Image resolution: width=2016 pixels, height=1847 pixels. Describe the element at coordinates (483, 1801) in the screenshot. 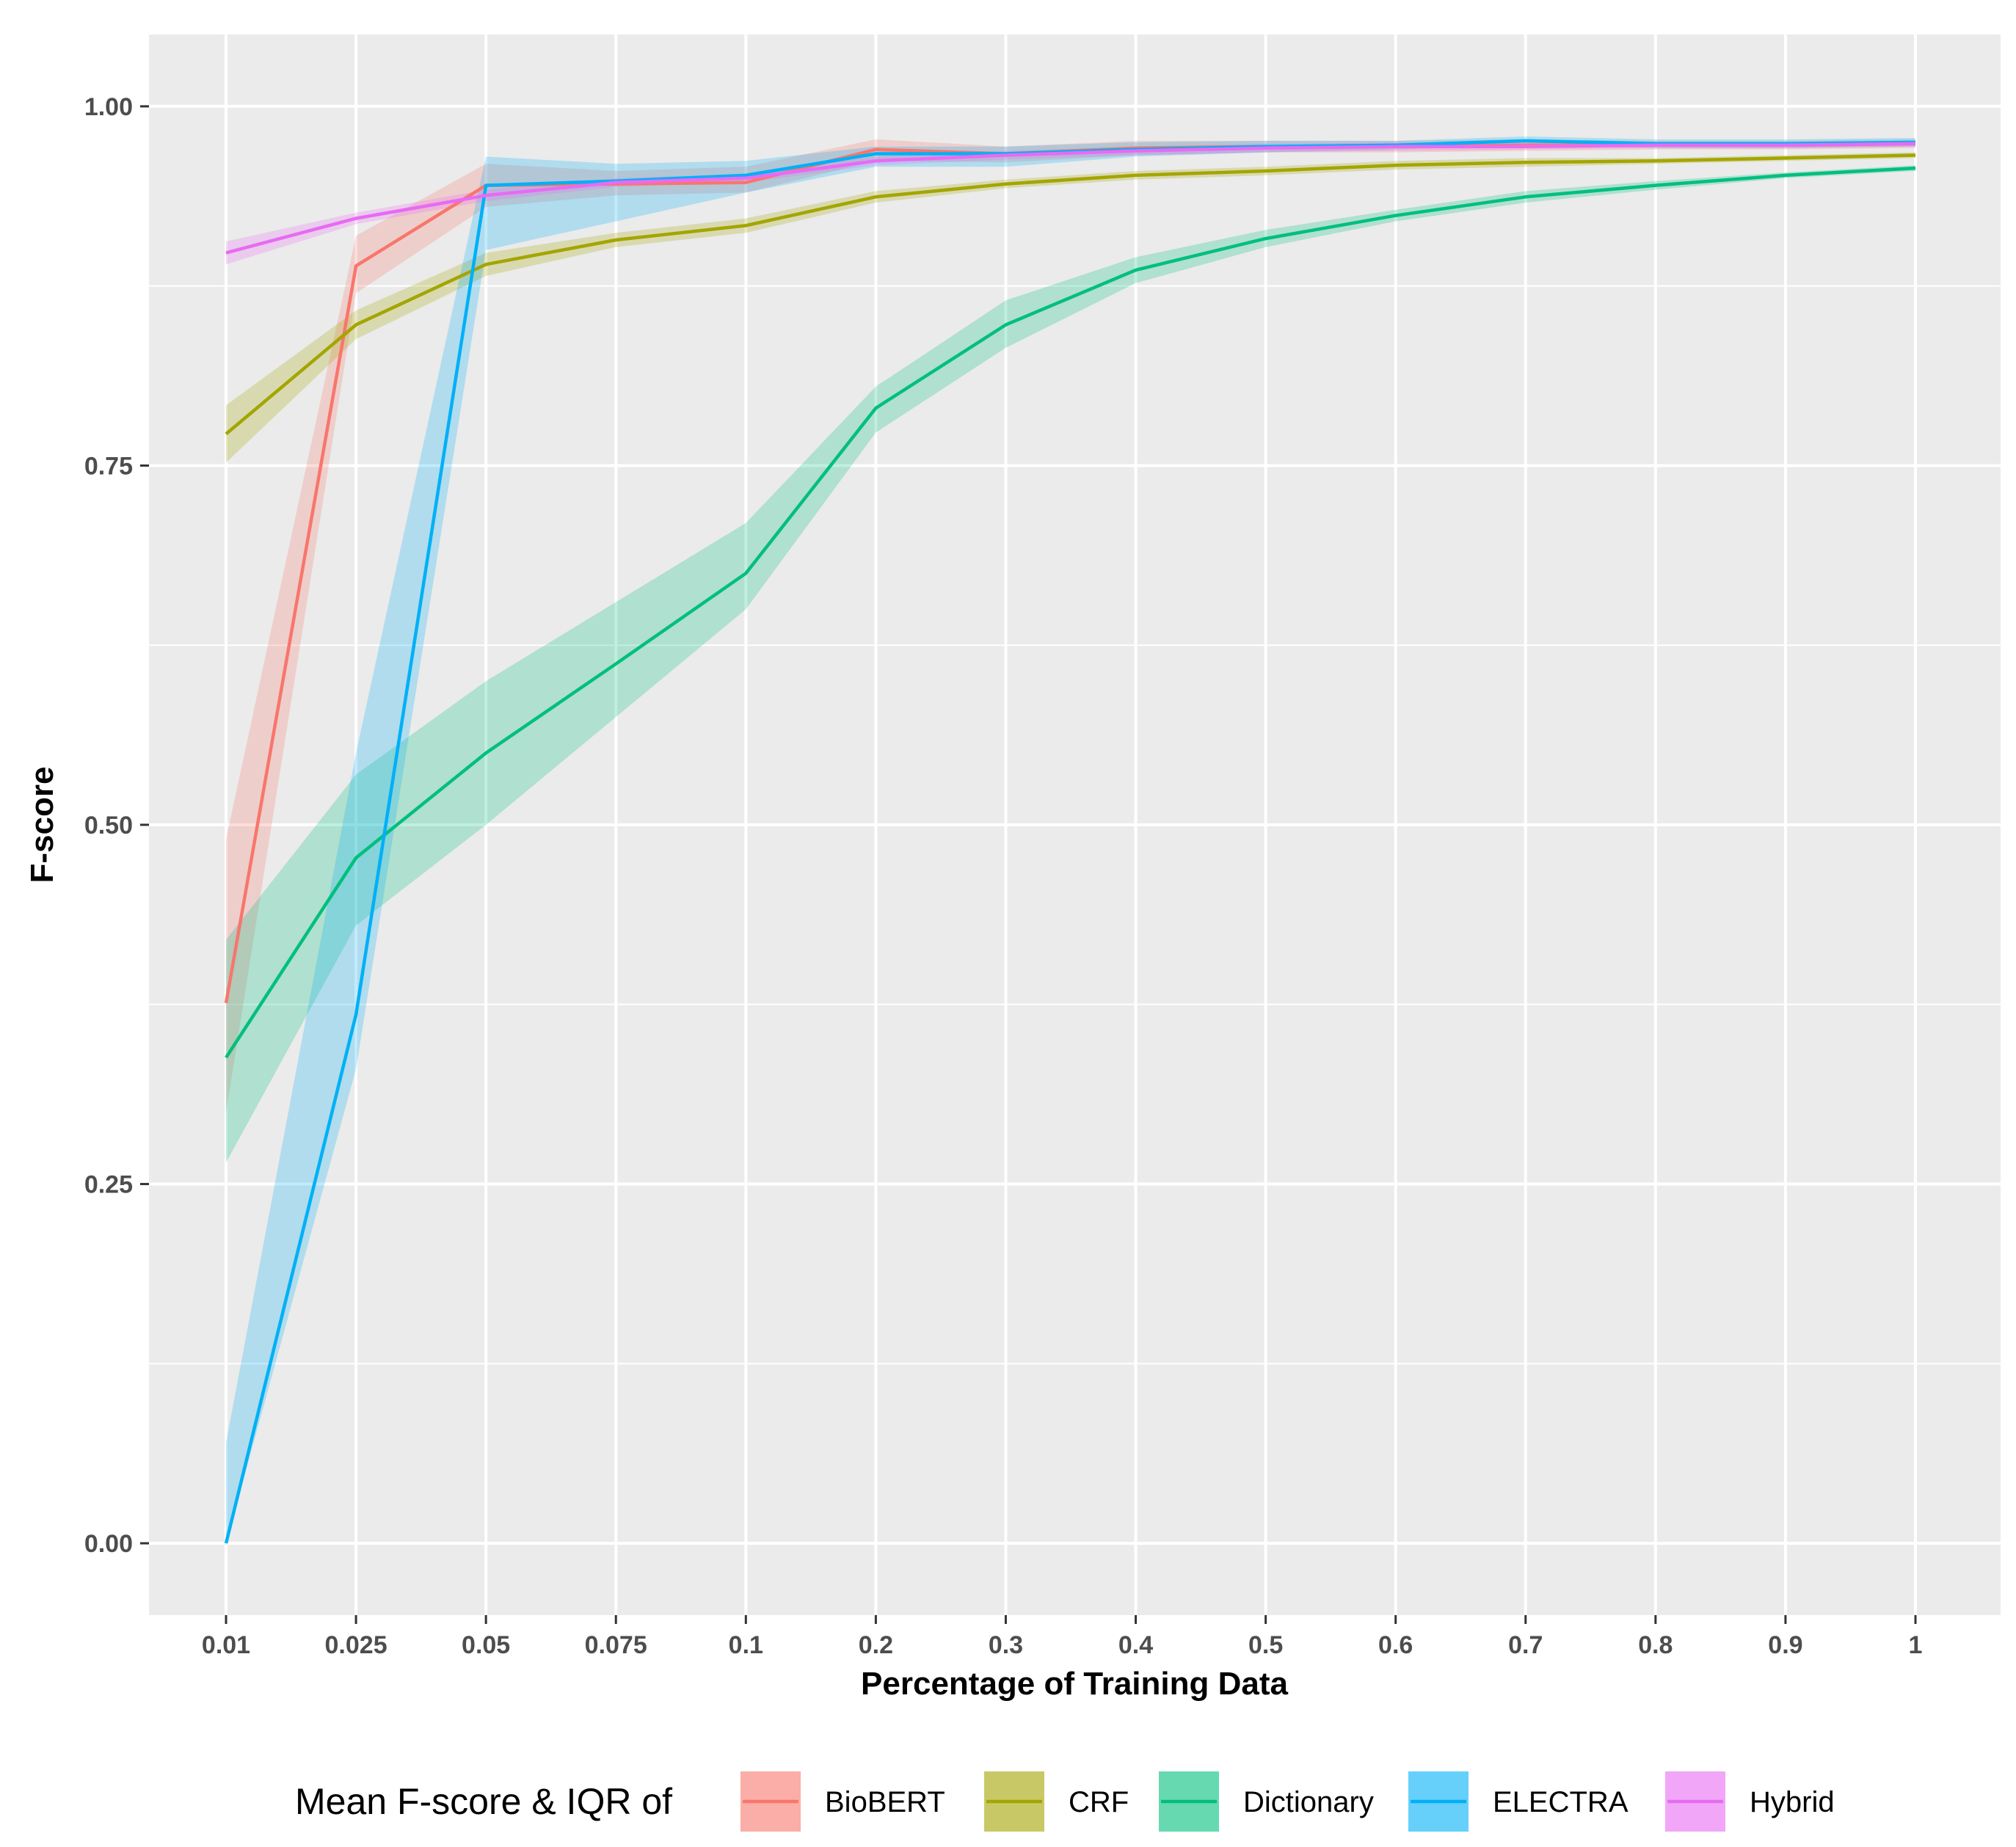

I see `legend-title: Mean F-score & IQR of` at that location.